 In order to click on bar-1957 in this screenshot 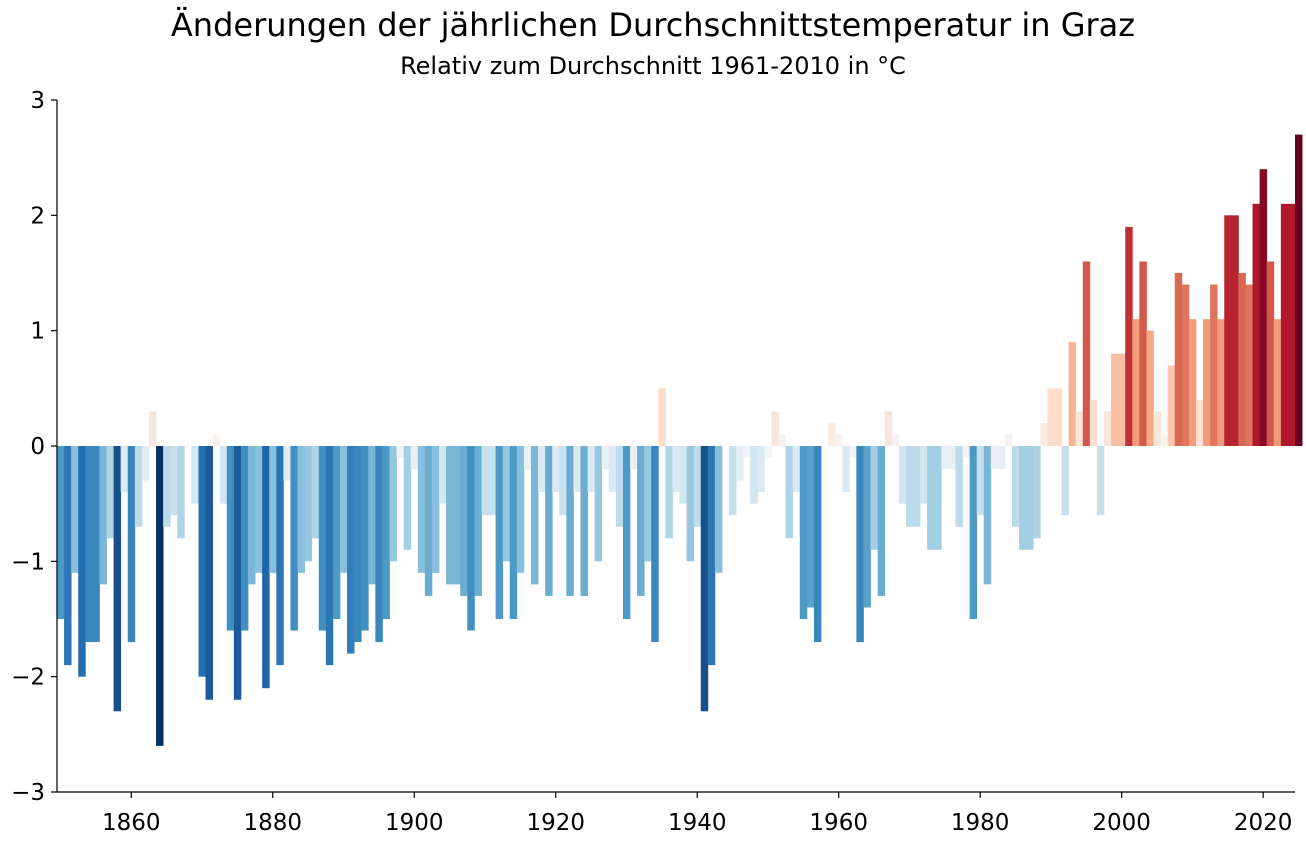, I will do `click(817, 544)`.